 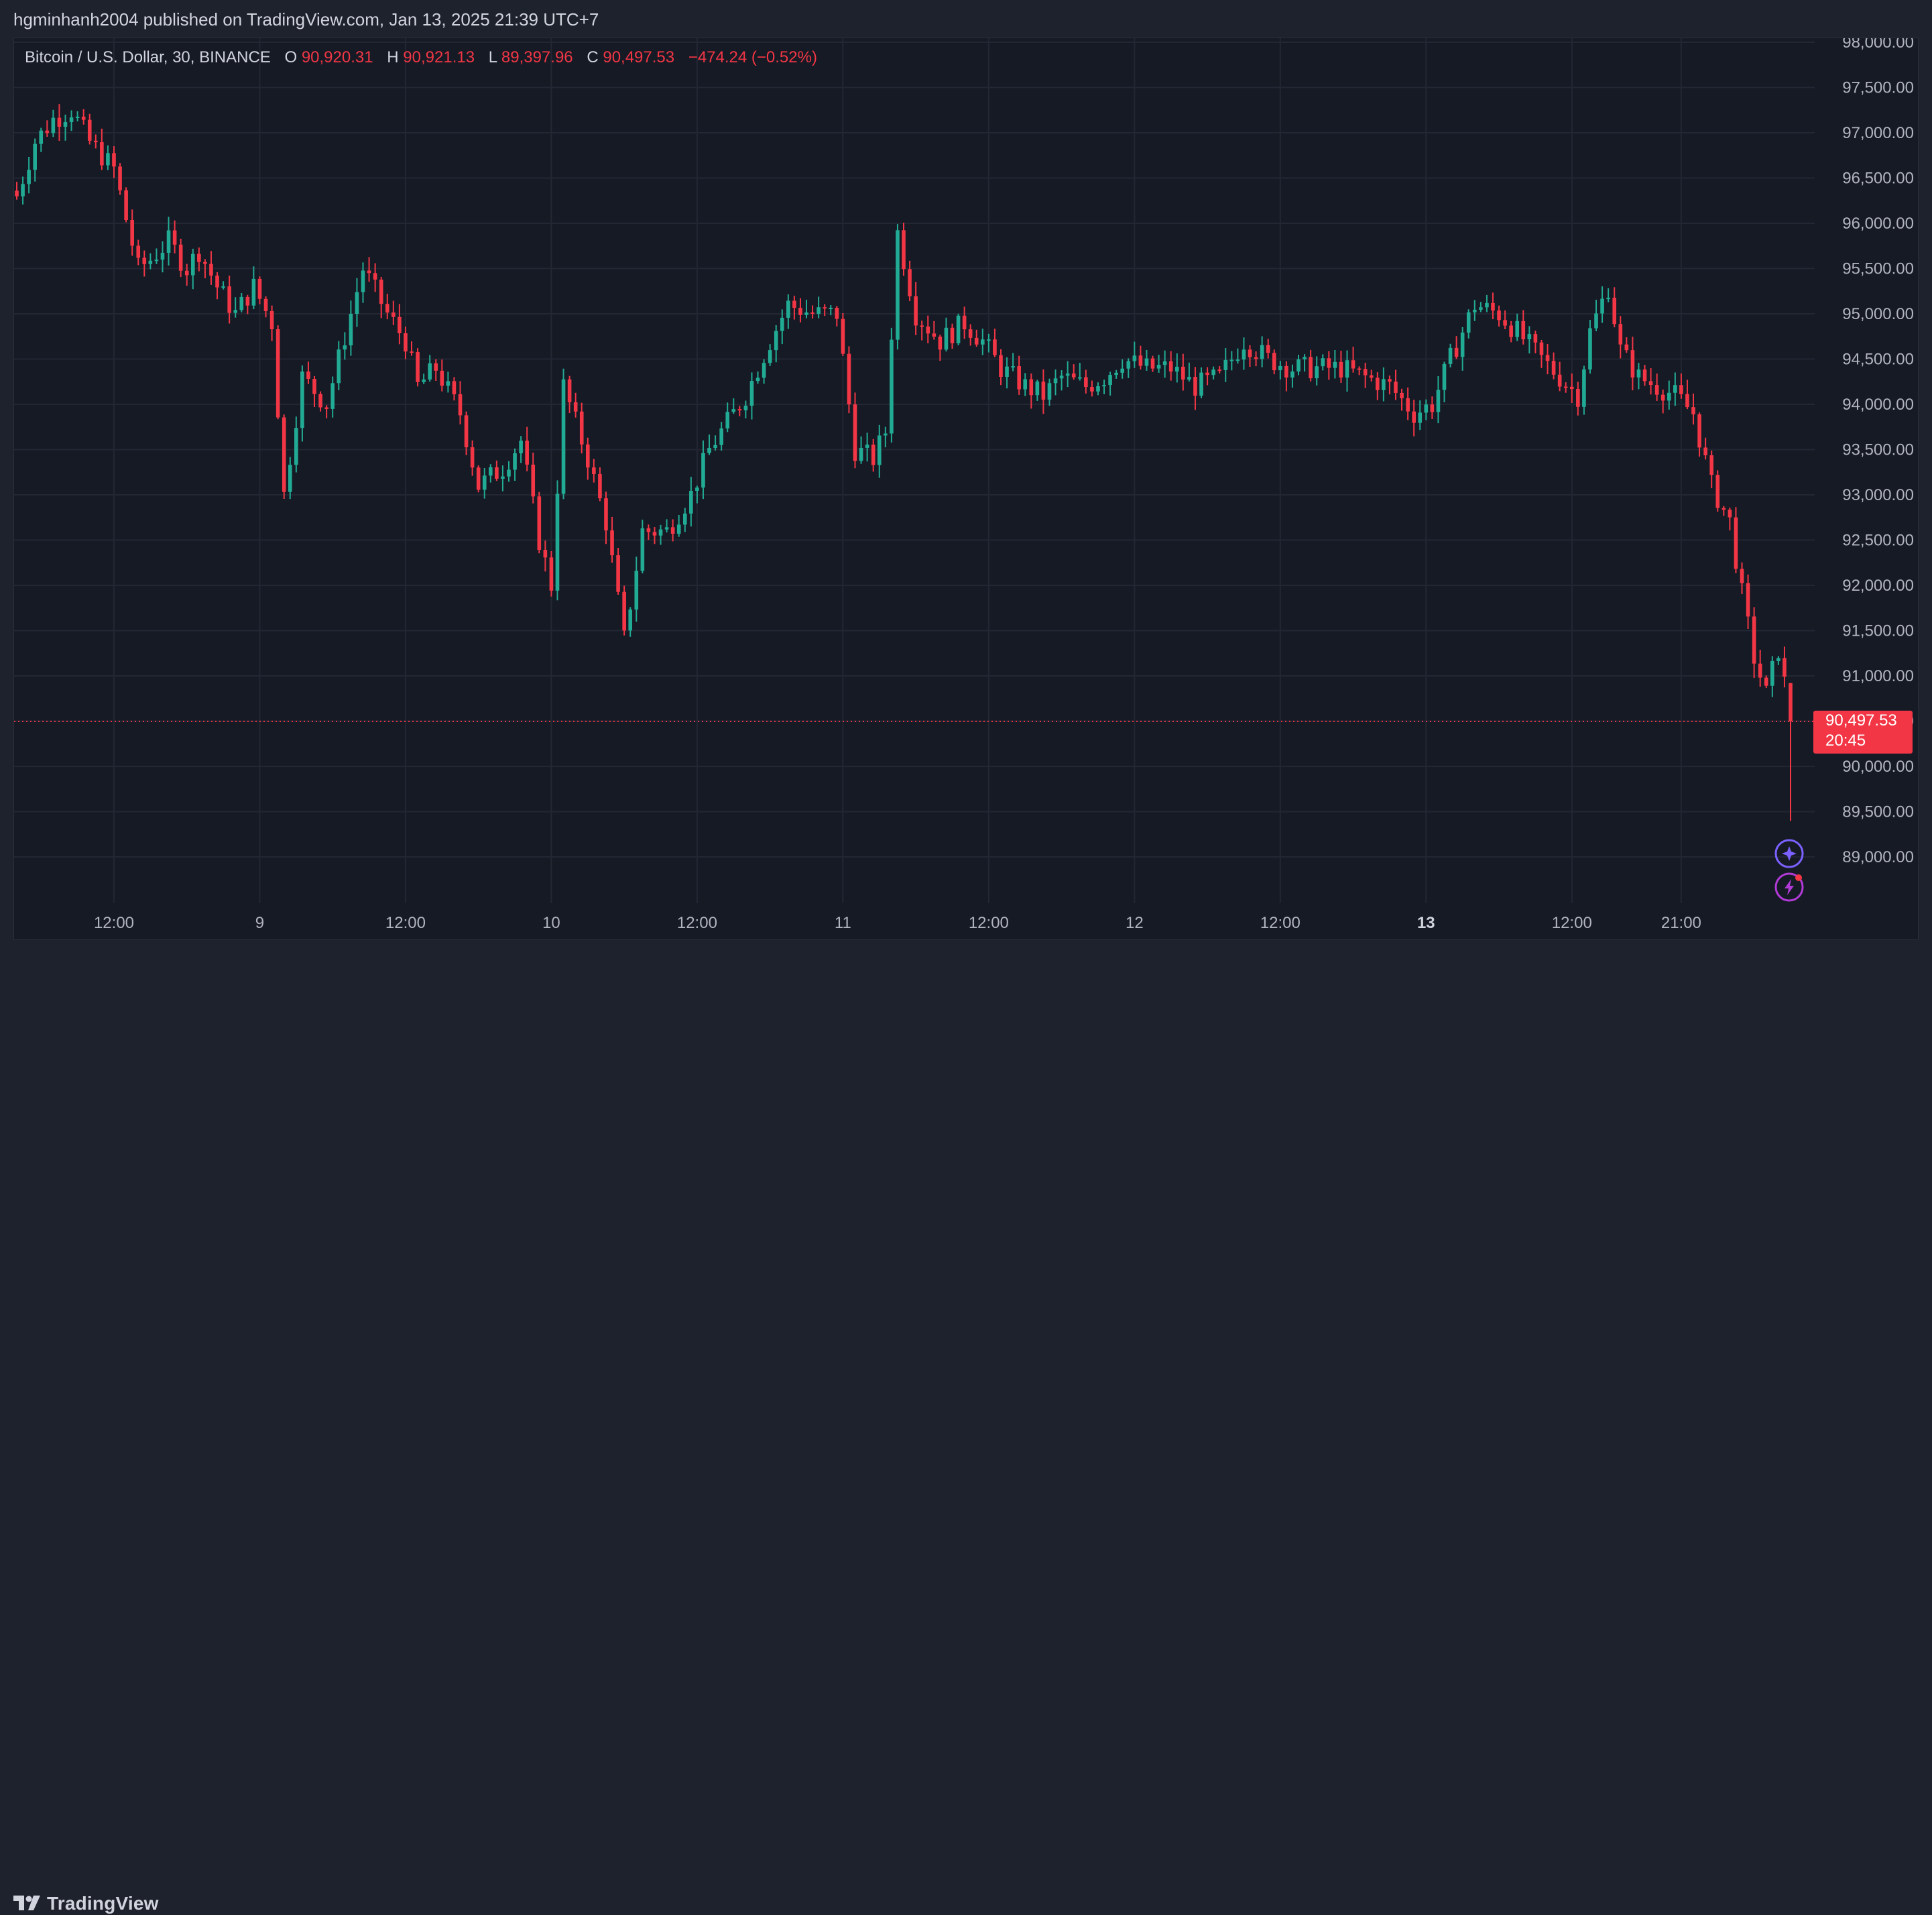 I want to click on y-tick-label: 95,500.00, so click(x=1878, y=269).